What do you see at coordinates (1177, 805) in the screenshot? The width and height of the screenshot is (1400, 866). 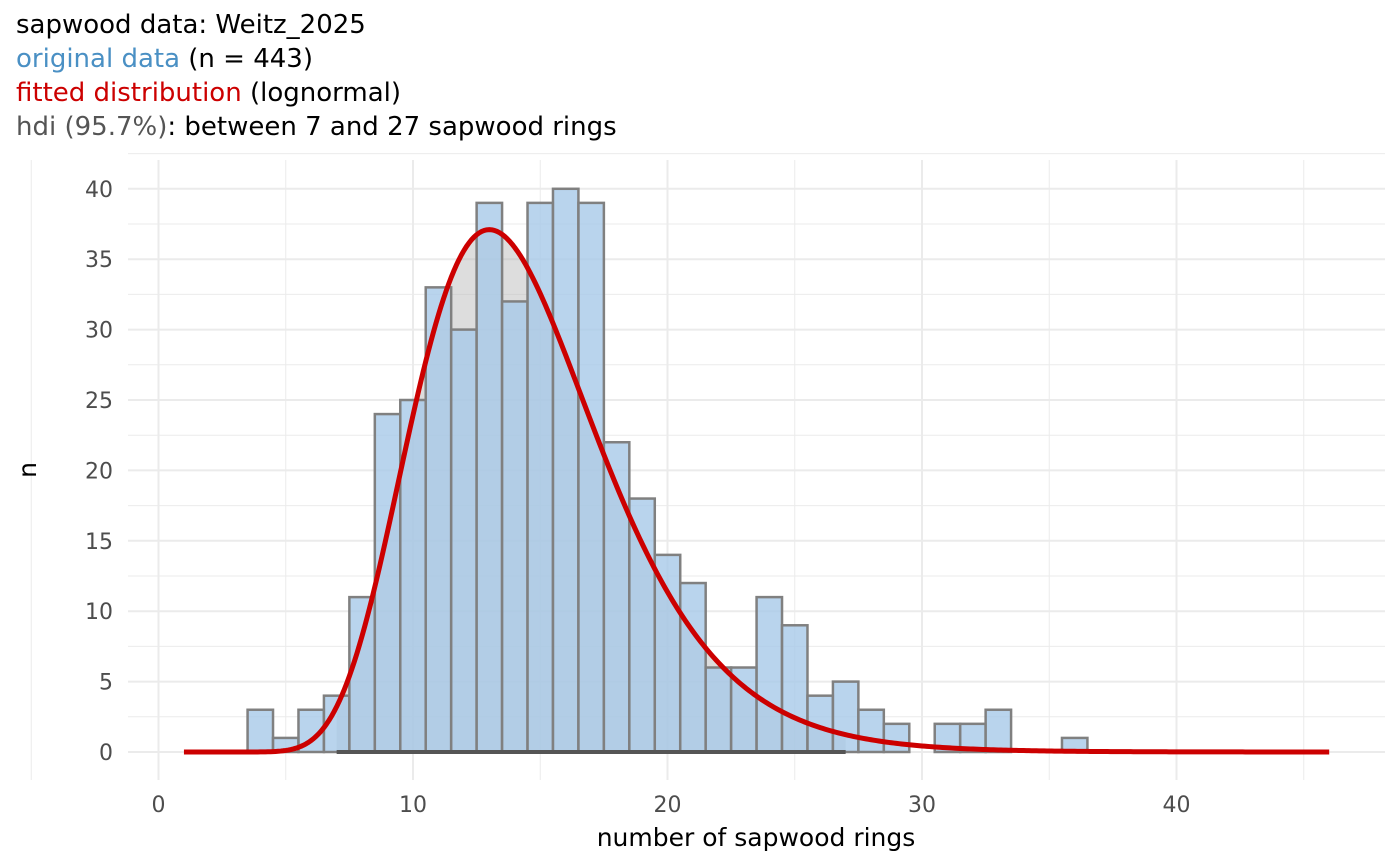 I see `x-tick-label: 40` at bounding box center [1177, 805].